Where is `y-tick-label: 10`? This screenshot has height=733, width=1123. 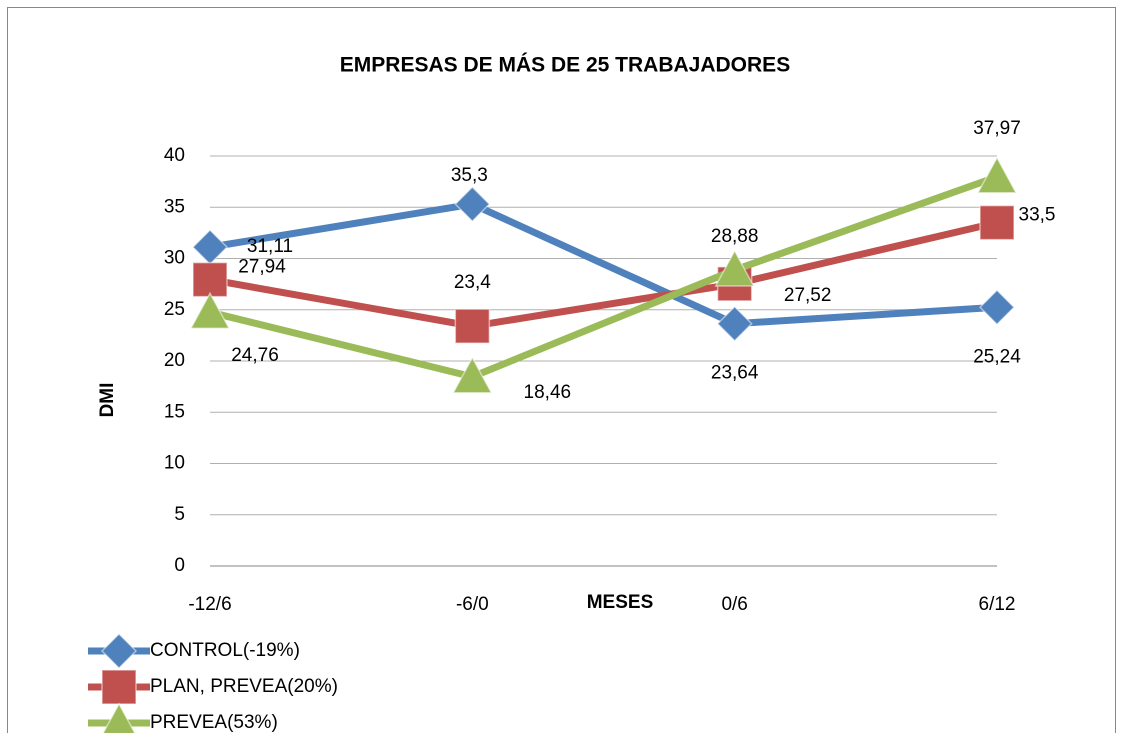
y-tick-label: 10 is located at coordinates (174, 463).